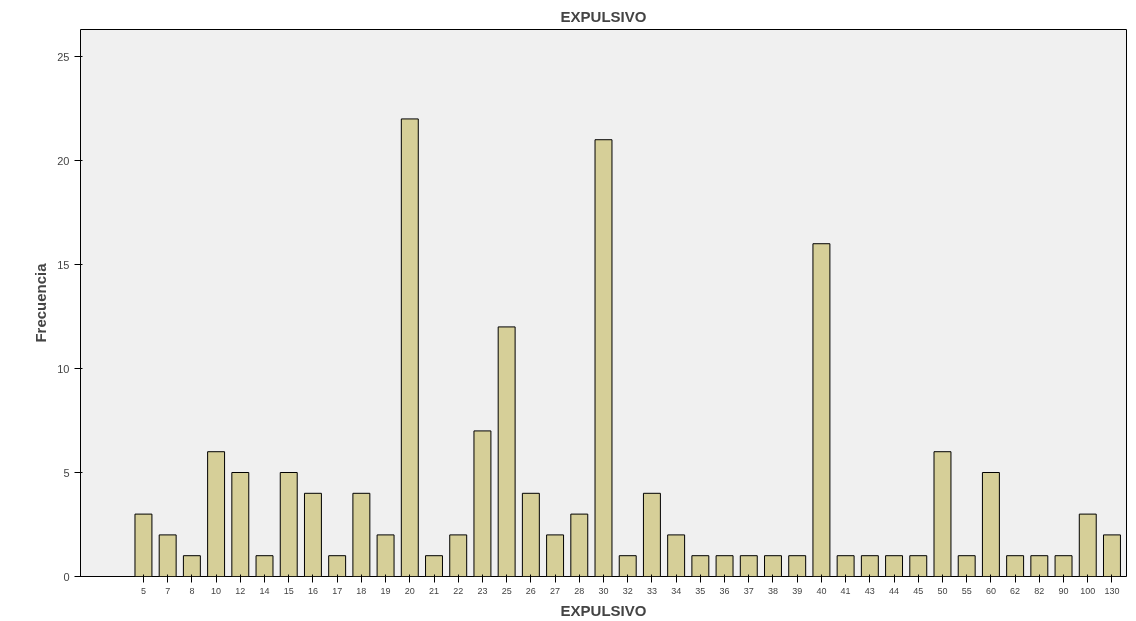 Image resolution: width=1136 pixels, height=621 pixels. Describe the element at coordinates (869, 590) in the screenshot. I see `x-tick-label: 43` at that location.